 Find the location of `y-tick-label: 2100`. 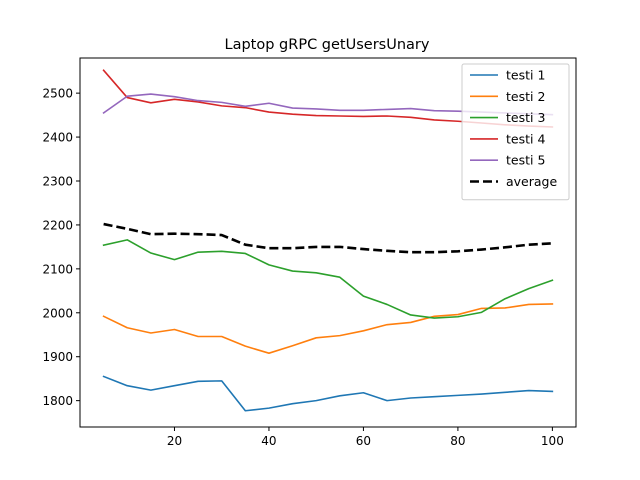

y-tick-label: 2100 is located at coordinates (57, 269).